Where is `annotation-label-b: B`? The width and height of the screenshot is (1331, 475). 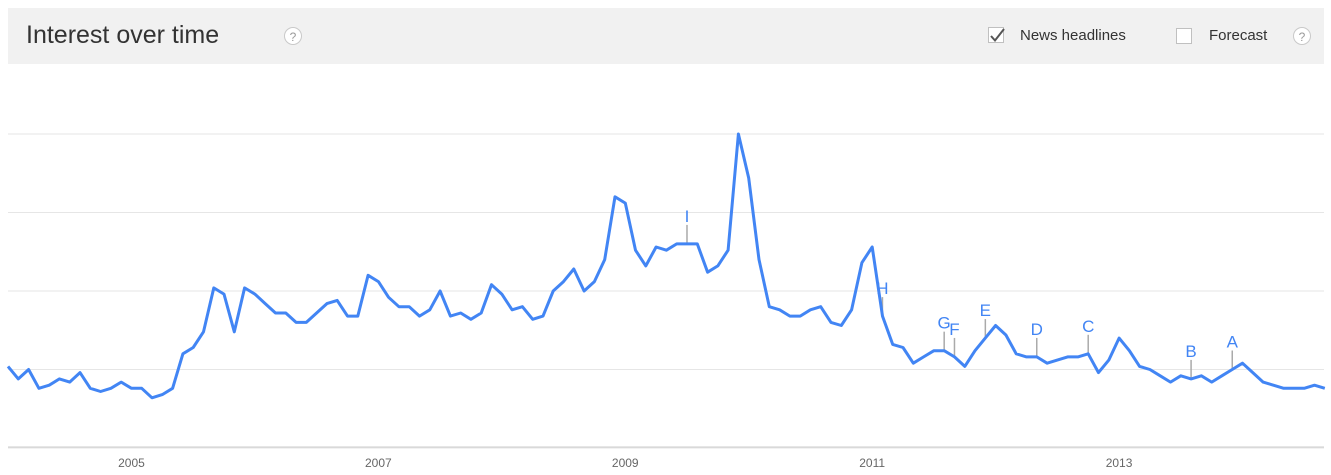
annotation-label-b: B is located at coordinates (1190, 351).